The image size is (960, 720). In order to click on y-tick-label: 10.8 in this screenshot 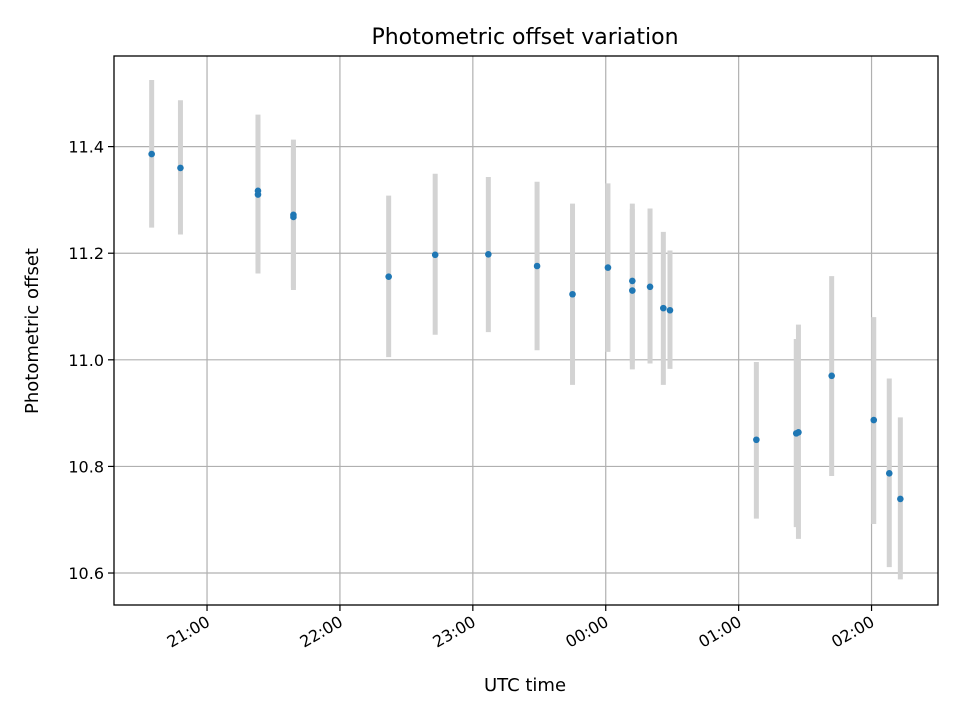, I will do `click(86, 466)`.